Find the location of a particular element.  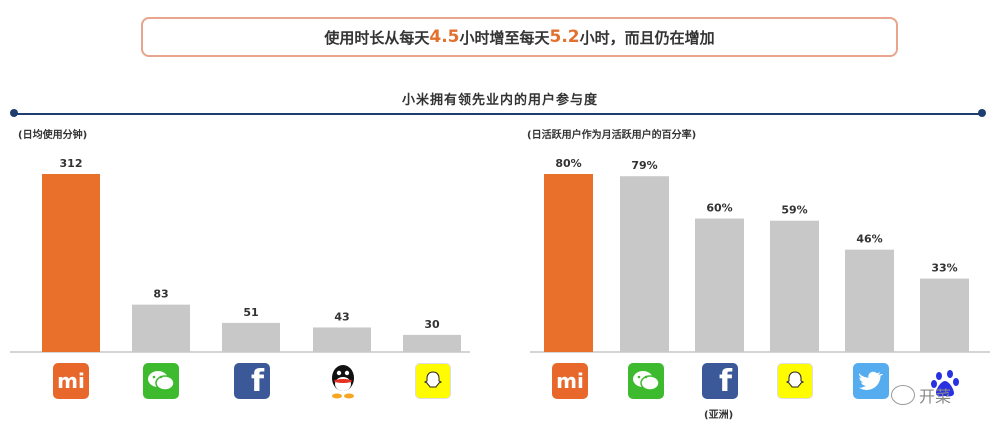

snapchat-icon is located at coordinates (433, 381).